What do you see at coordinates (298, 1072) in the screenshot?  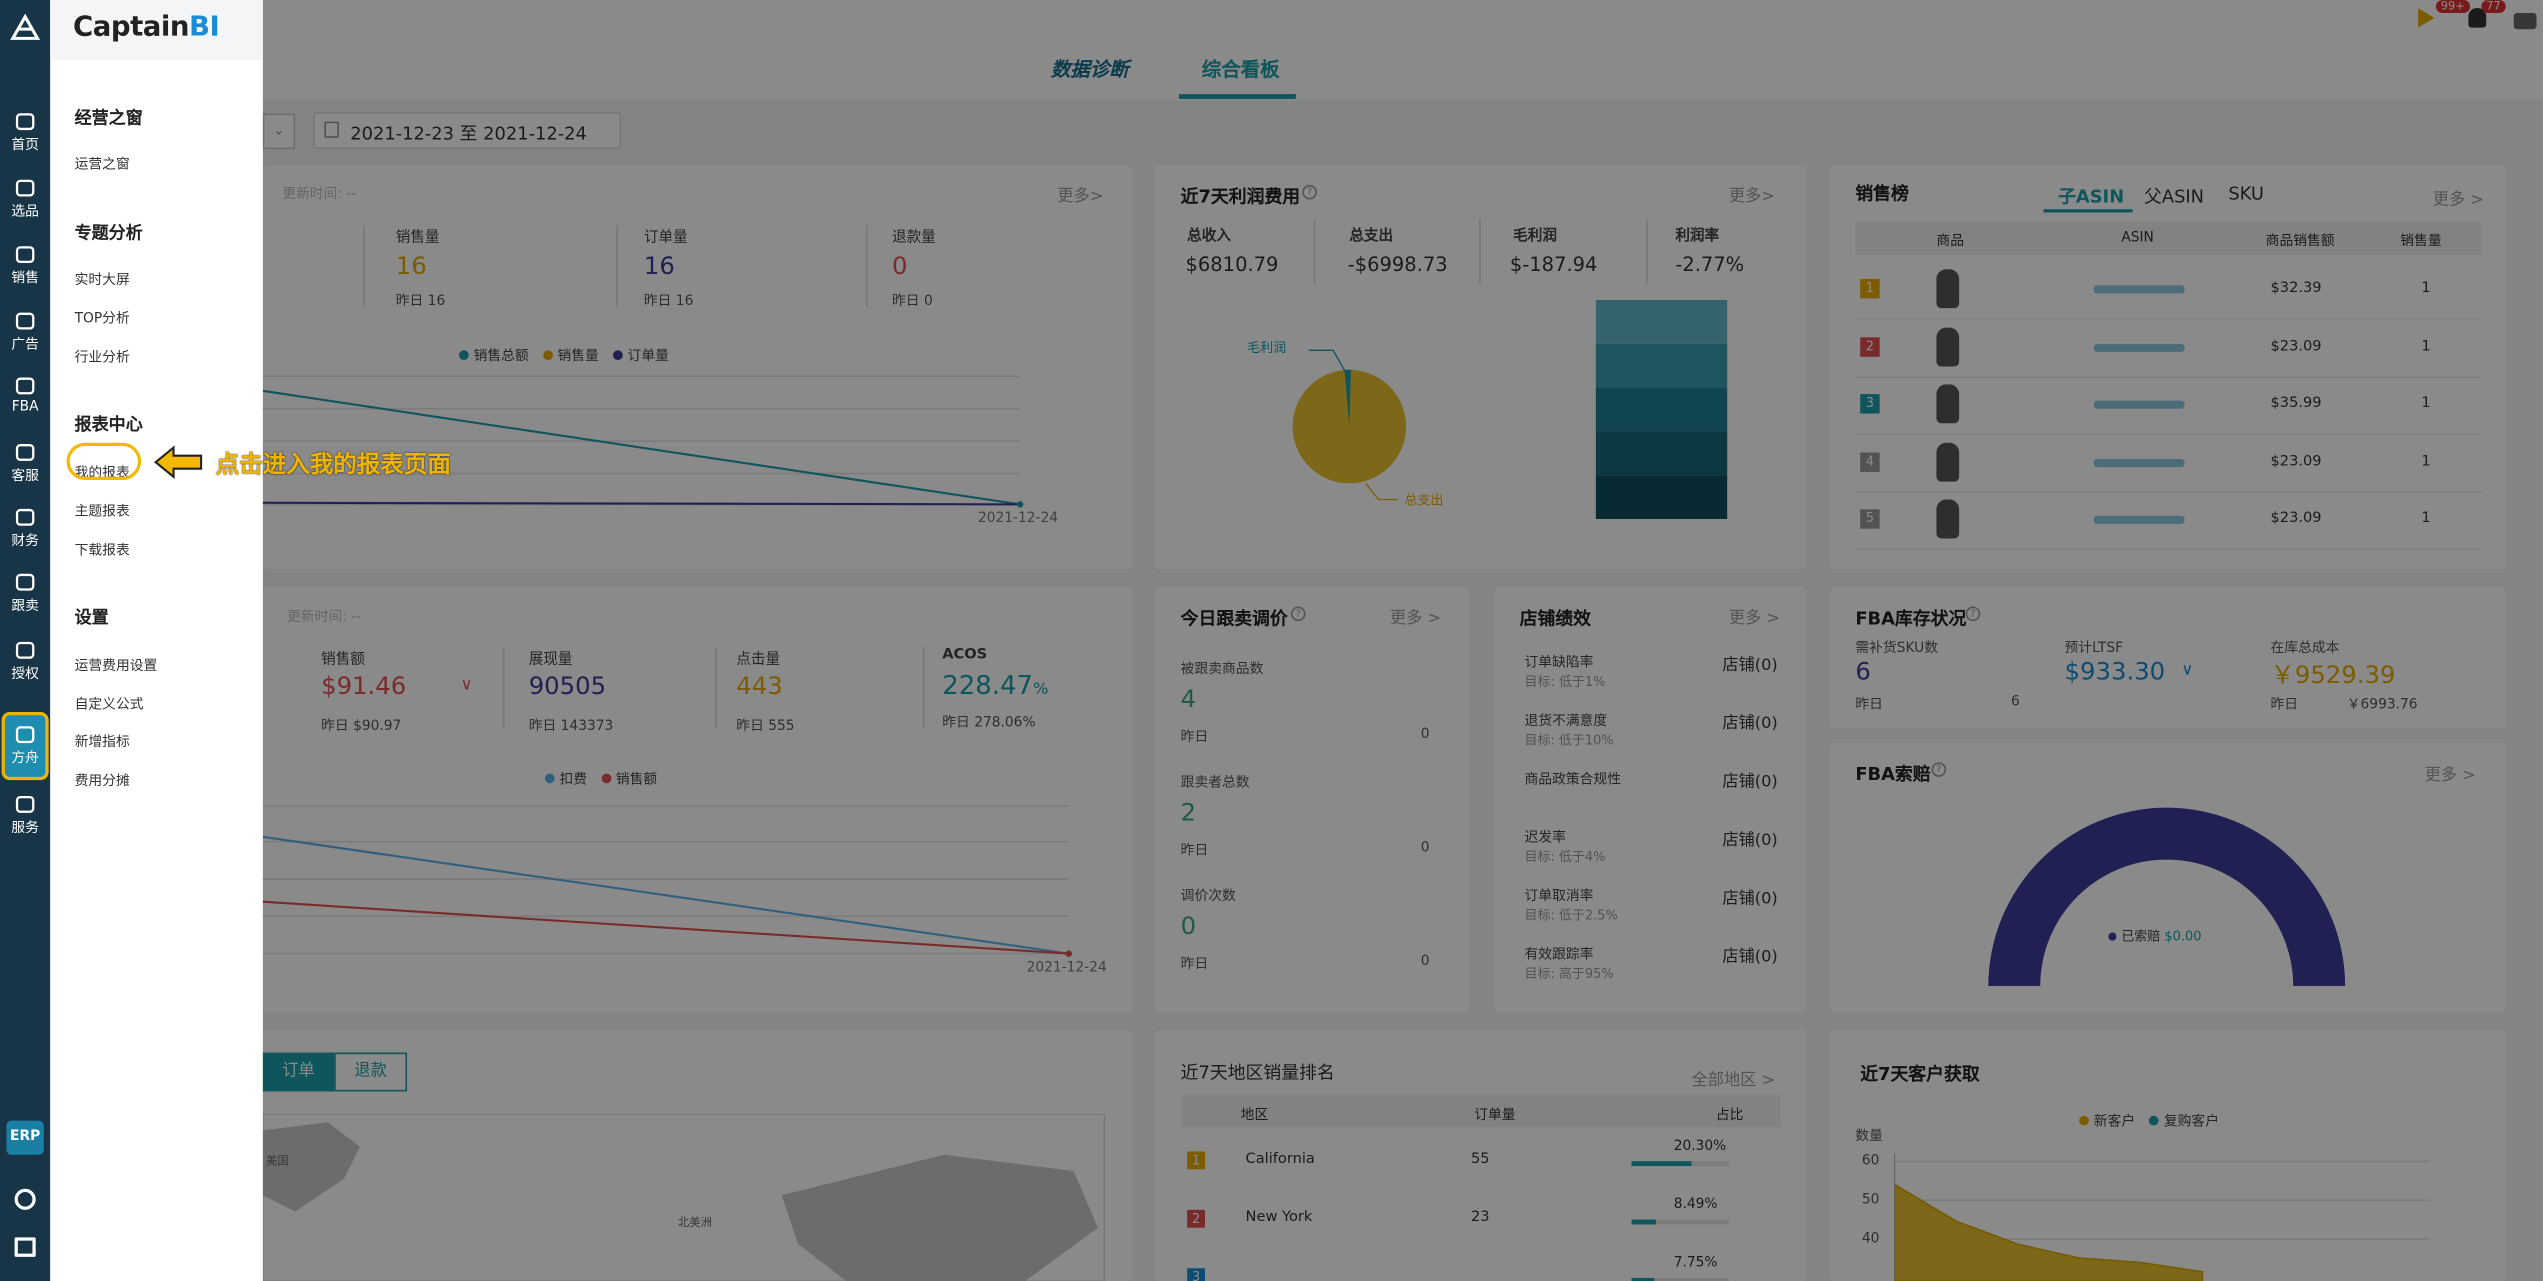 I see `order-toggle-button: 订单` at bounding box center [298, 1072].